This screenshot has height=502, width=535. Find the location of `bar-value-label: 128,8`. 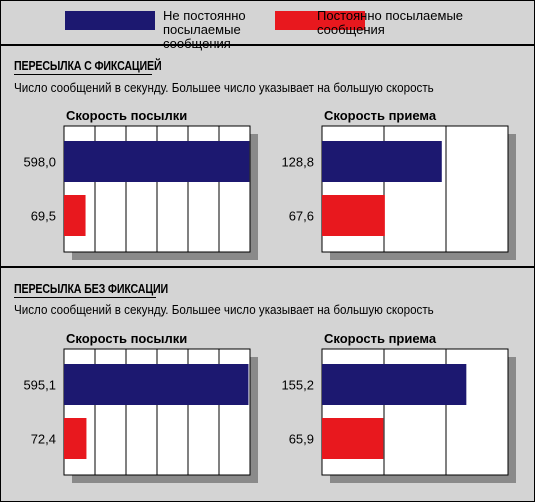

bar-value-label: 128,8 is located at coordinates (297, 162).